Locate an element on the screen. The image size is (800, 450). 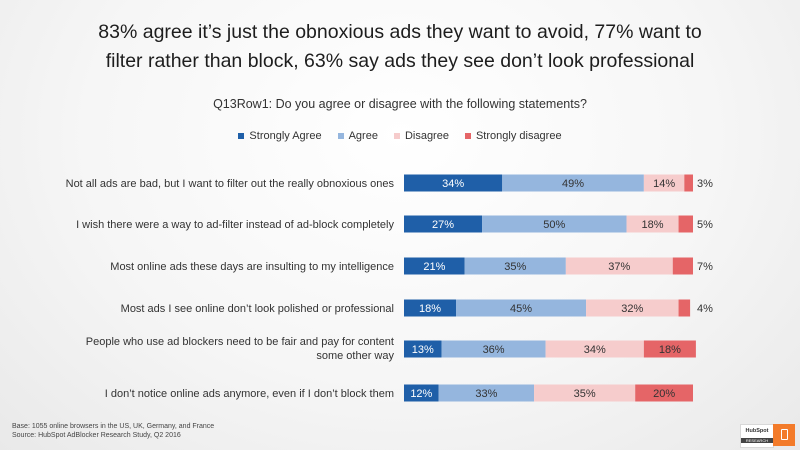
data-label: 14% is located at coordinates (664, 184).